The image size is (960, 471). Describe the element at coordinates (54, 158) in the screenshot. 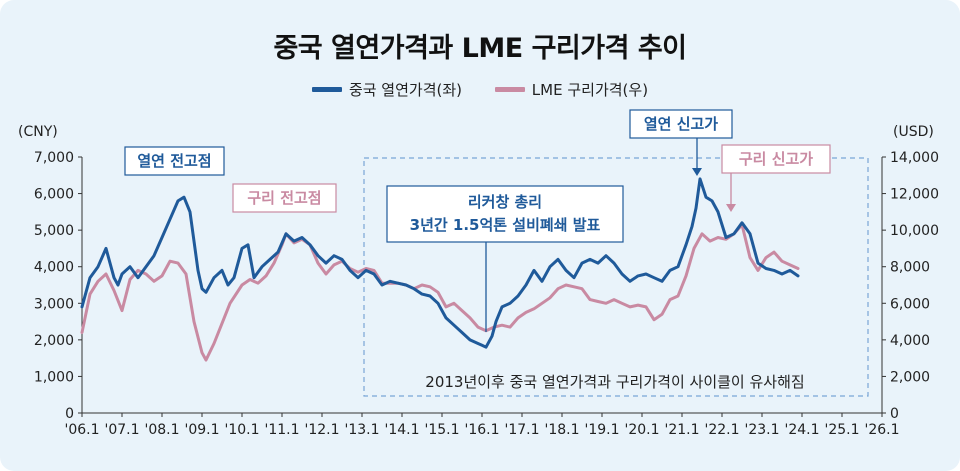

I see `left-tick-label: 7,000` at that location.